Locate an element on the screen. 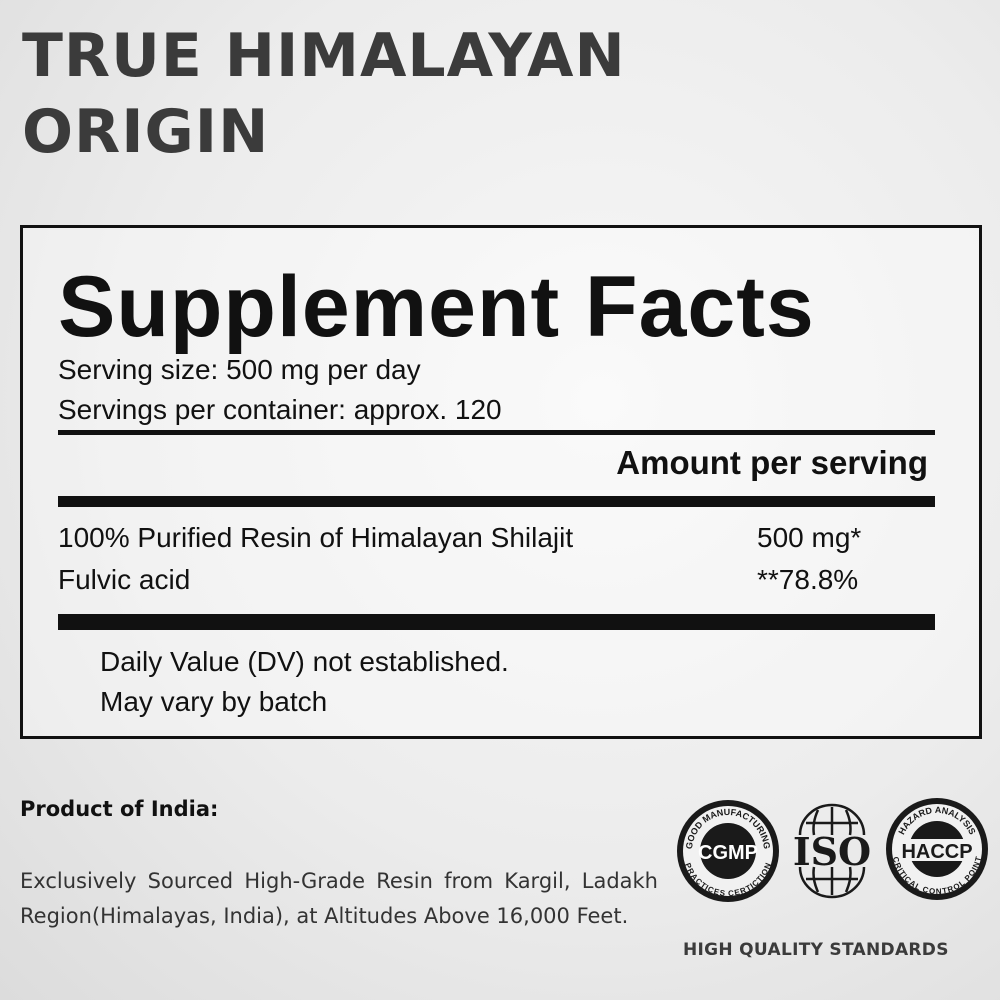 This screenshot has height=1000, width=1000. ingredient-amount: 500 mg* is located at coordinates (809, 537).